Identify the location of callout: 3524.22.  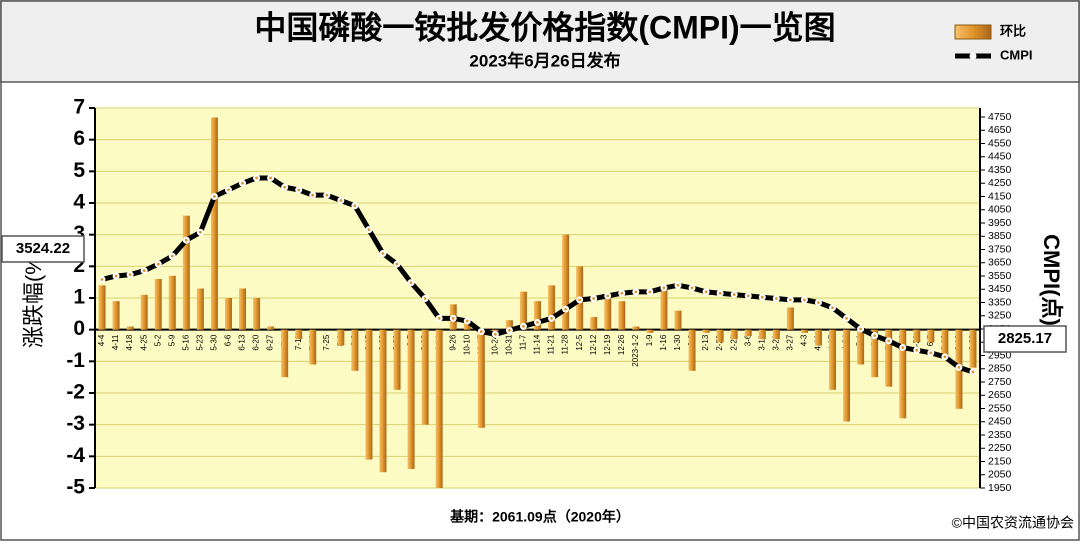
(43, 248).